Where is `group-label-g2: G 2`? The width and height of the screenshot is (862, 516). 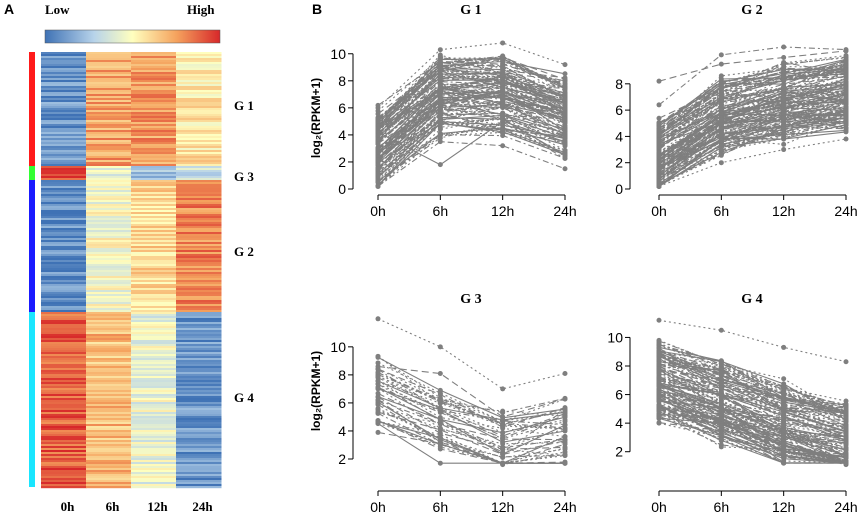
group-label-g2: G 2 is located at coordinates (244, 251).